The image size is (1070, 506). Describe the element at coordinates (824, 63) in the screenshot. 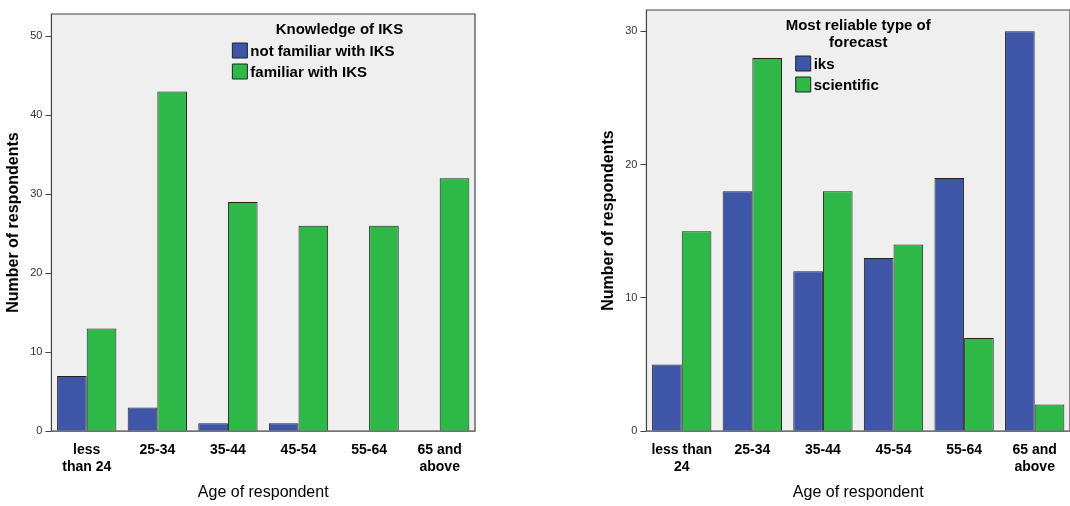

I see `legend-label: iks` at that location.